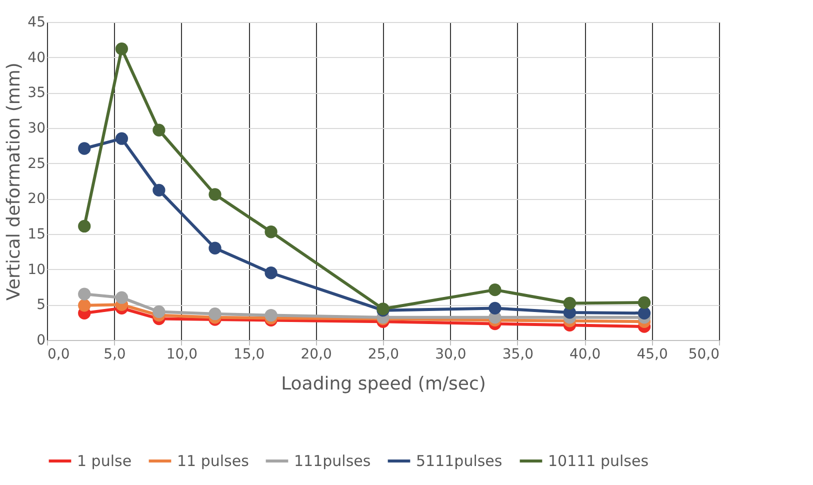 Image resolution: width=813 pixels, height=485 pixels. I want to click on x-tick-label: 0,0, so click(59, 354).